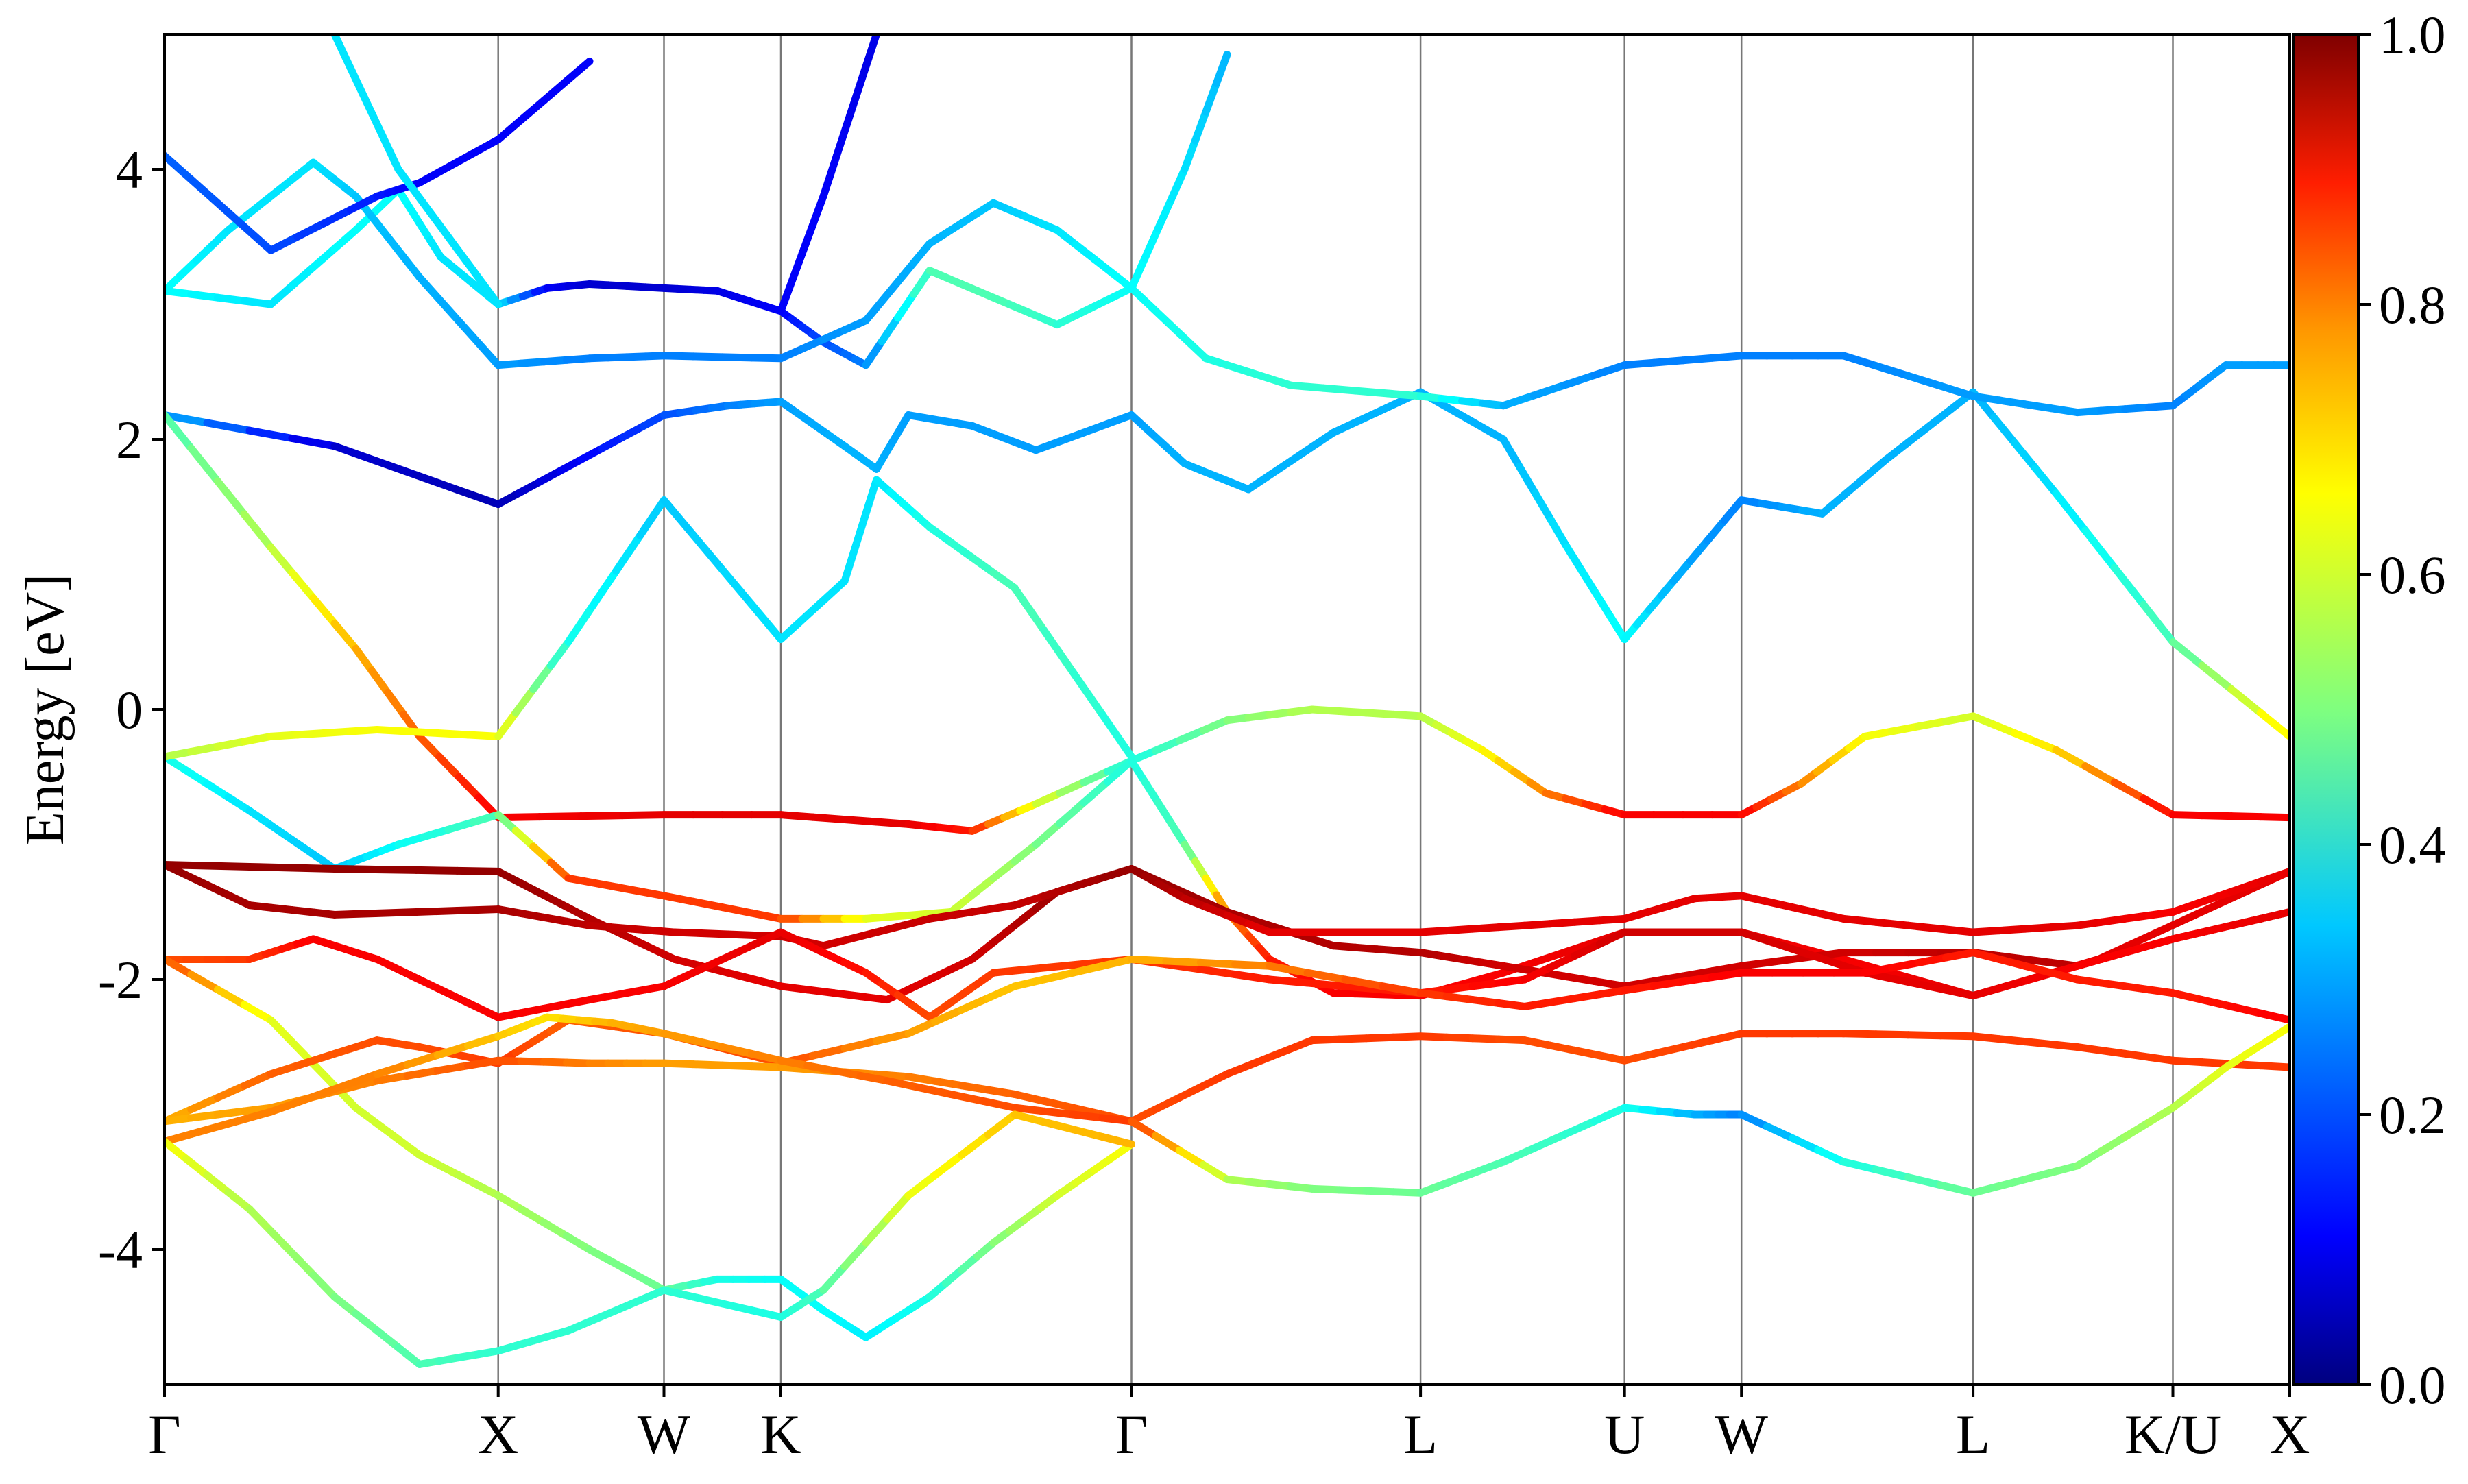 The height and width of the screenshot is (1484, 2468). I want to click on band-16-segment, so click(460, 254).